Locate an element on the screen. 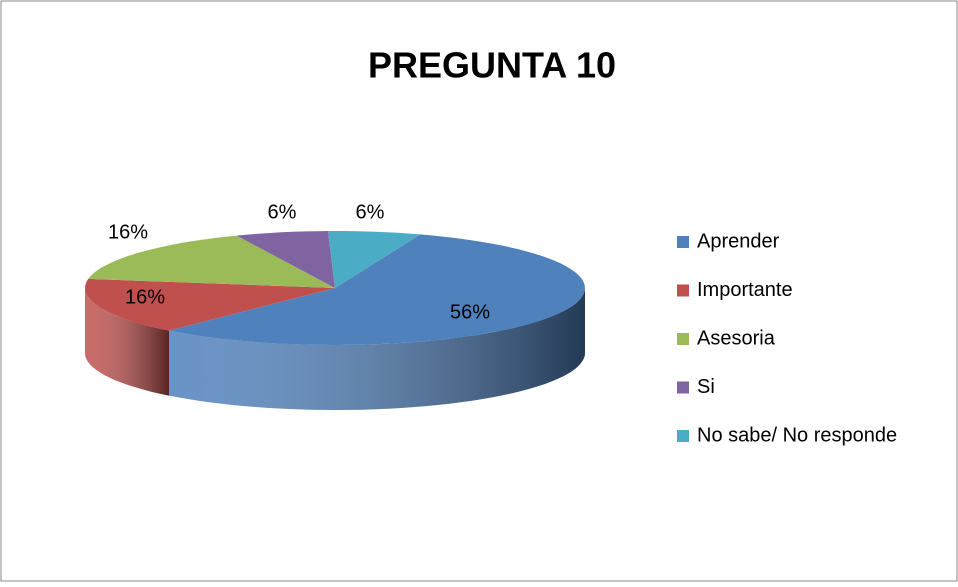 The width and height of the screenshot is (958, 587). legend-label: No sabe/ No responde is located at coordinates (797, 435).